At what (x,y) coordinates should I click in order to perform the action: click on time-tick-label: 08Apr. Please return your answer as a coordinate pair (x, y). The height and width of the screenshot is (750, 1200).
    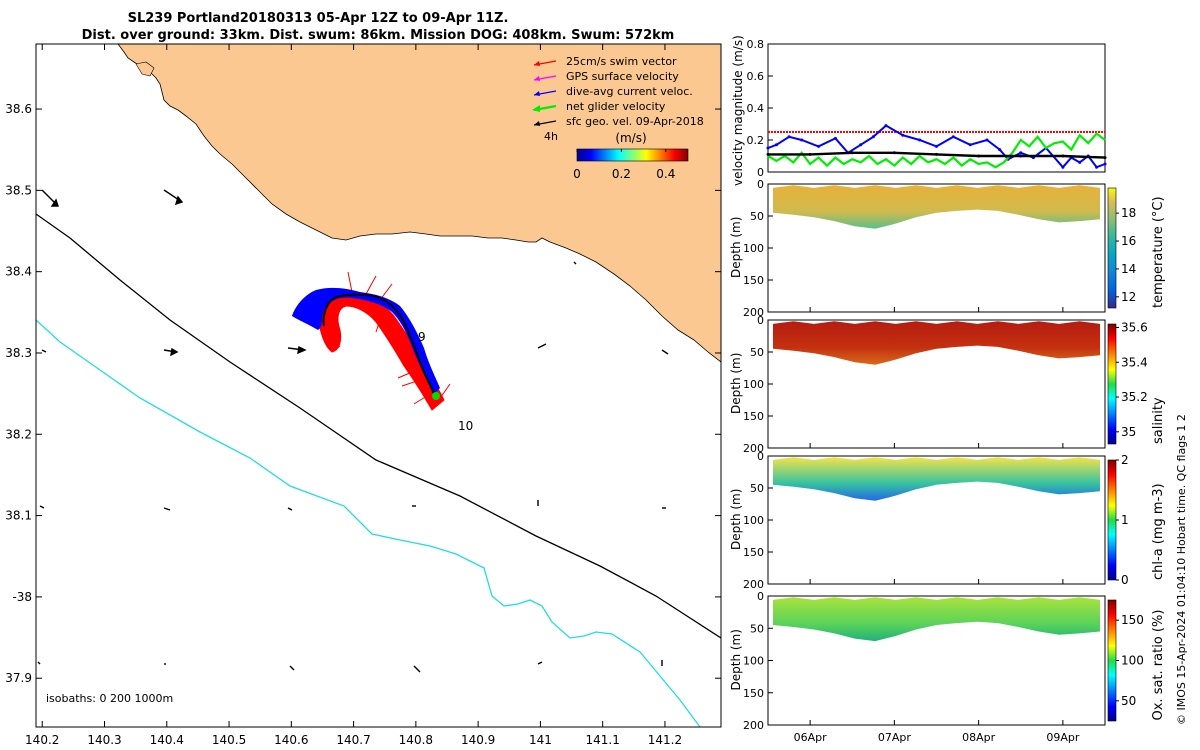
    Looking at the image, I should click on (979, 737).